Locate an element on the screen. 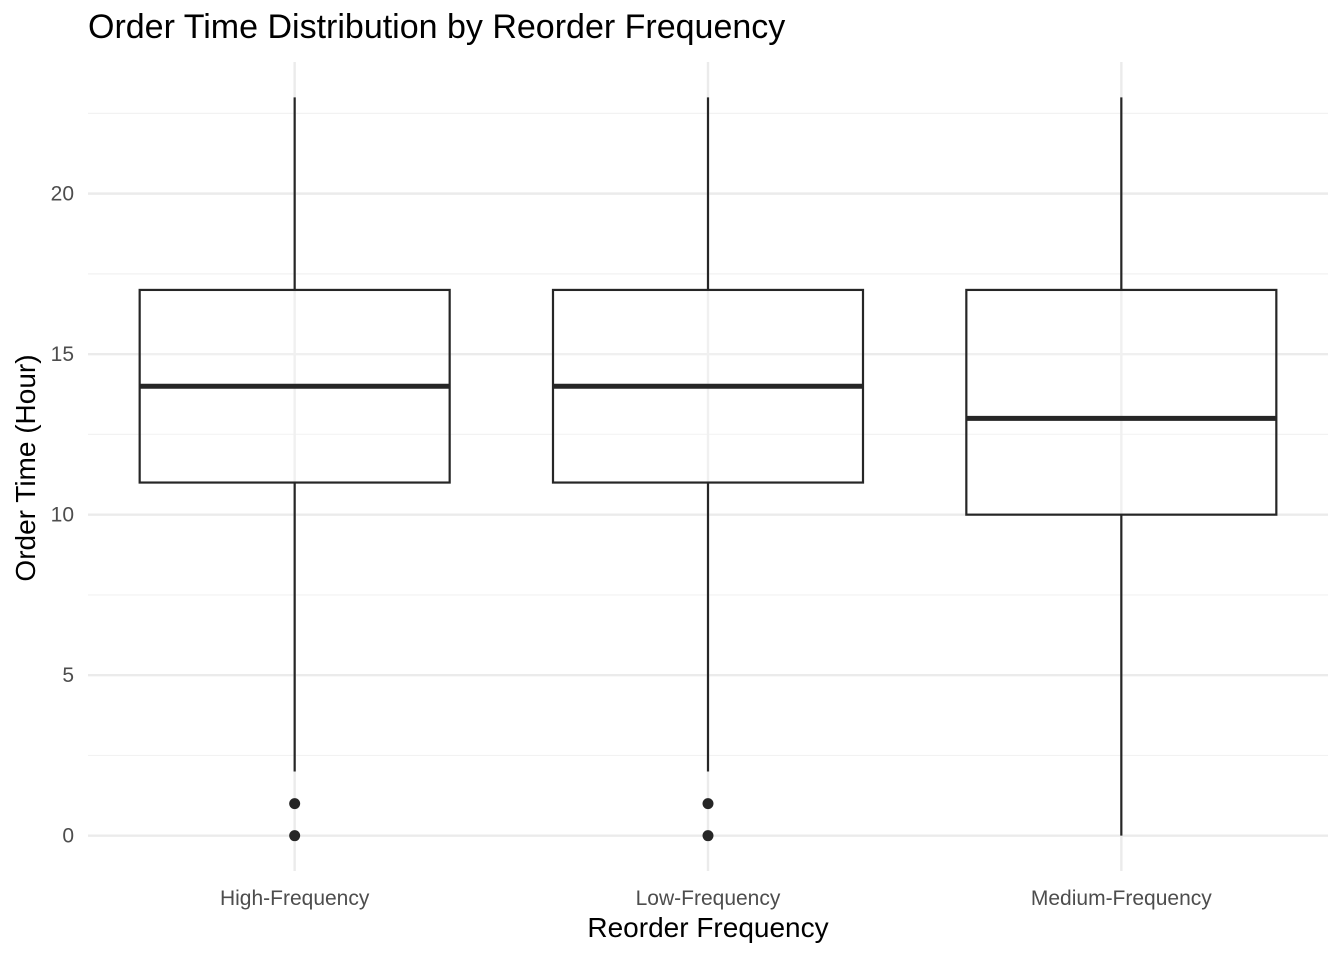  x-tick-label: Low-Frequency is located at coordinates (708, 898).